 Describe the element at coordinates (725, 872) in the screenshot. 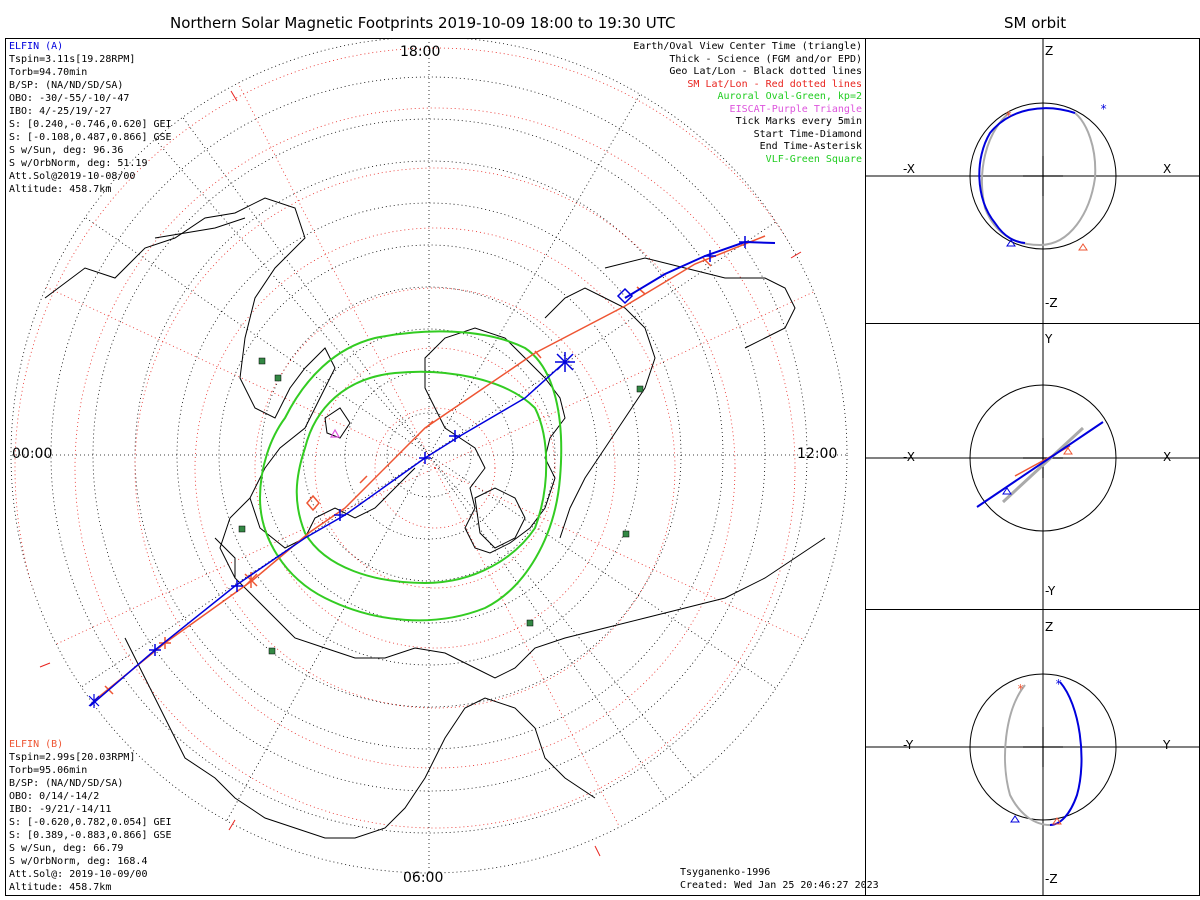

I see `model-label: Tsyganenko-1996` at that location.